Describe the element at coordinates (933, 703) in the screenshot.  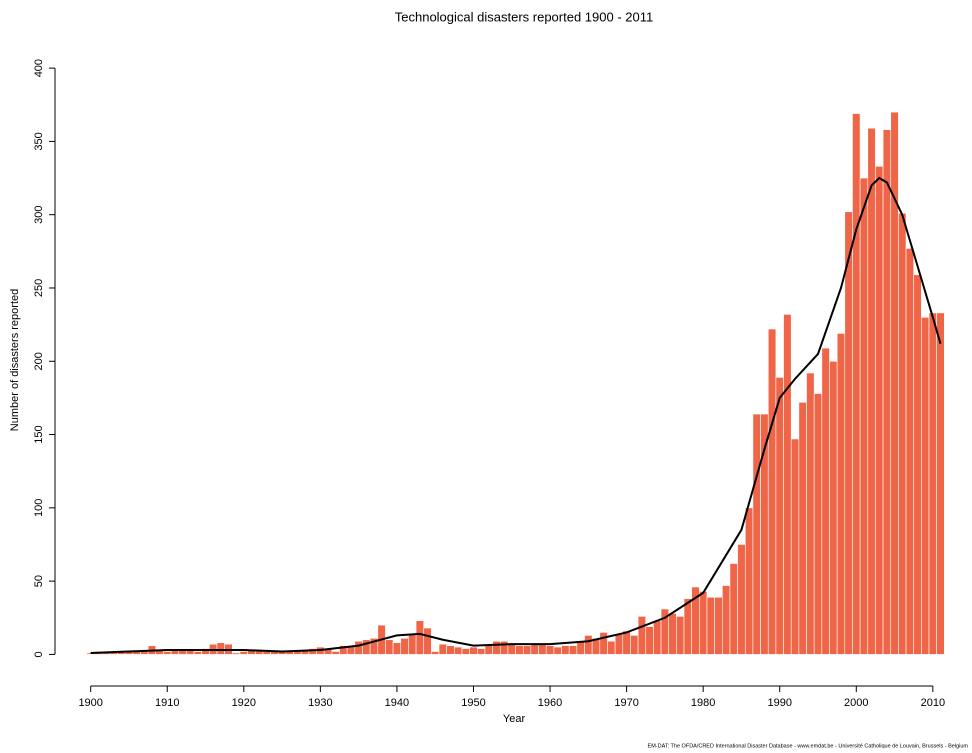
I see `x-tick-label: 2010` at that location.